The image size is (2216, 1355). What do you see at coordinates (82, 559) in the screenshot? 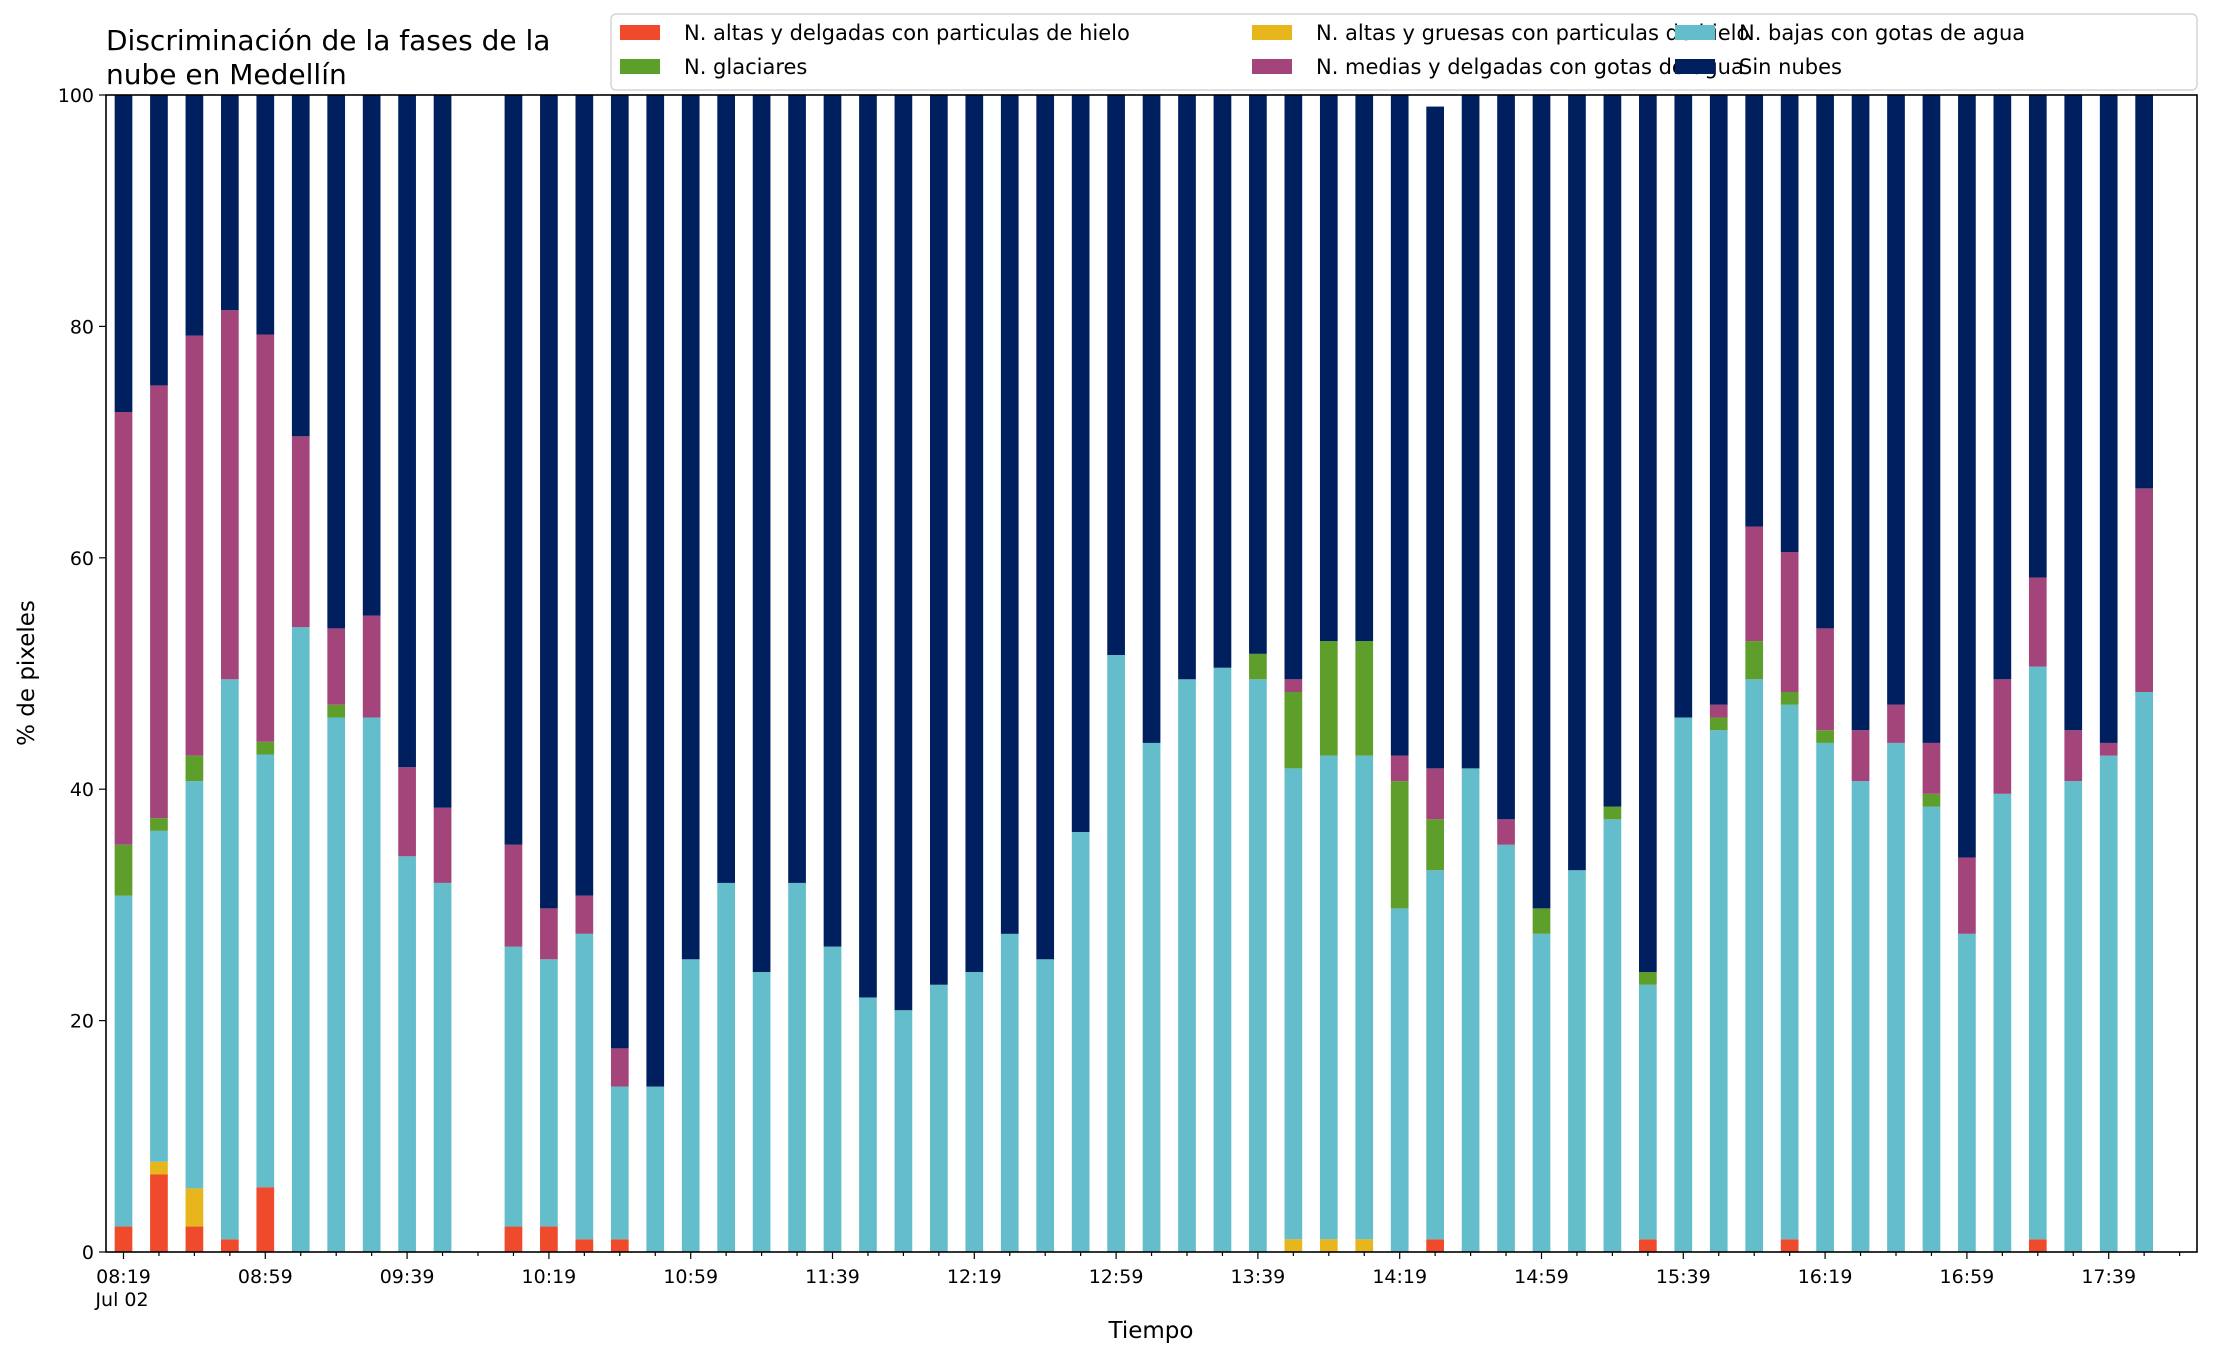
I see `y-tick-label: 60` at bounding box center [82, 559].